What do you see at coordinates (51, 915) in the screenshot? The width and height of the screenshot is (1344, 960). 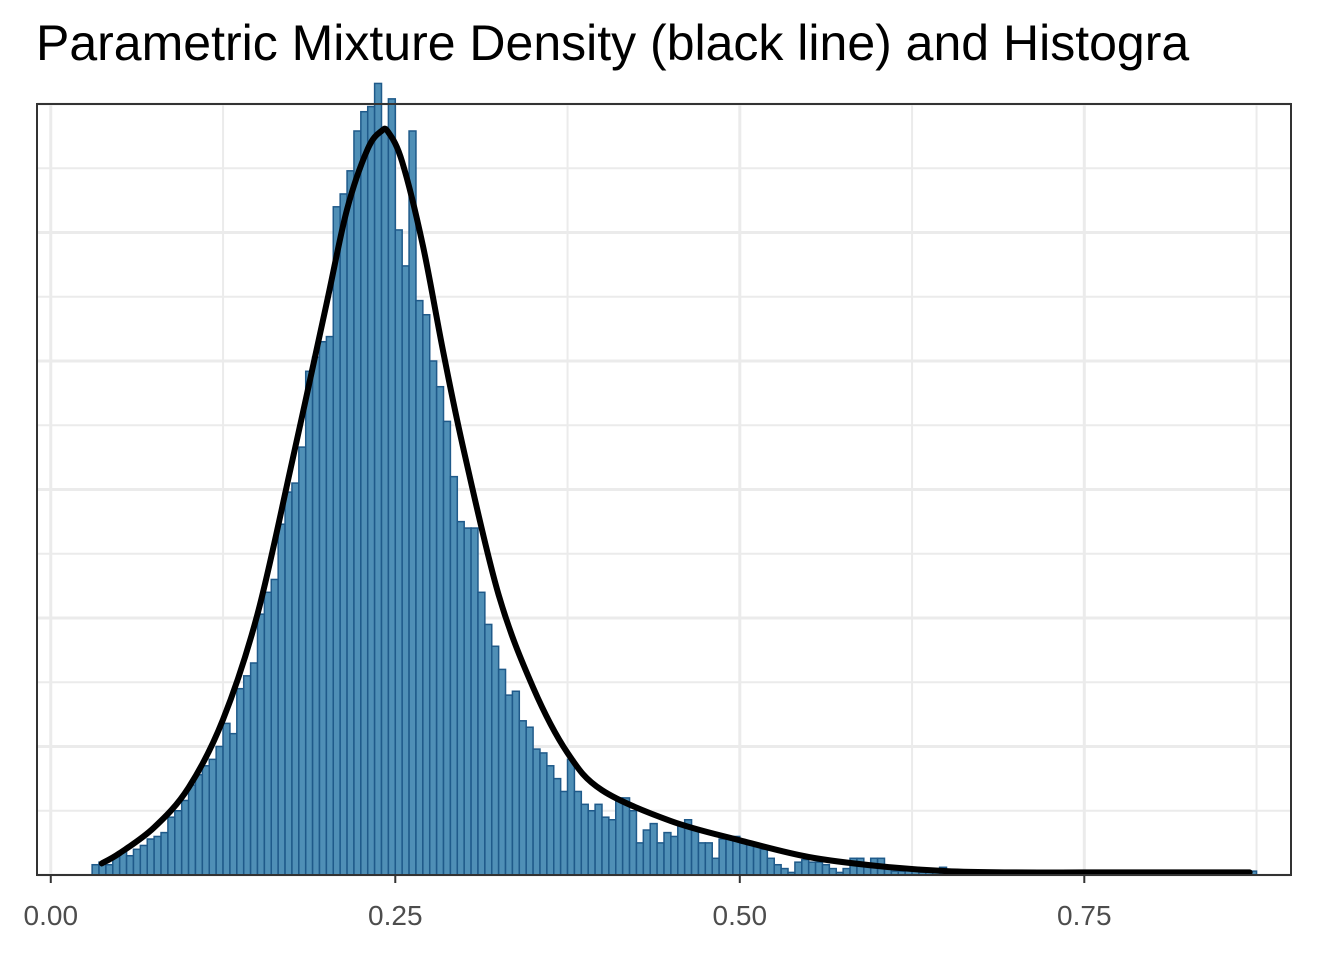 I see `x-tick-label: 0.00` at bounding box center [51, 915].